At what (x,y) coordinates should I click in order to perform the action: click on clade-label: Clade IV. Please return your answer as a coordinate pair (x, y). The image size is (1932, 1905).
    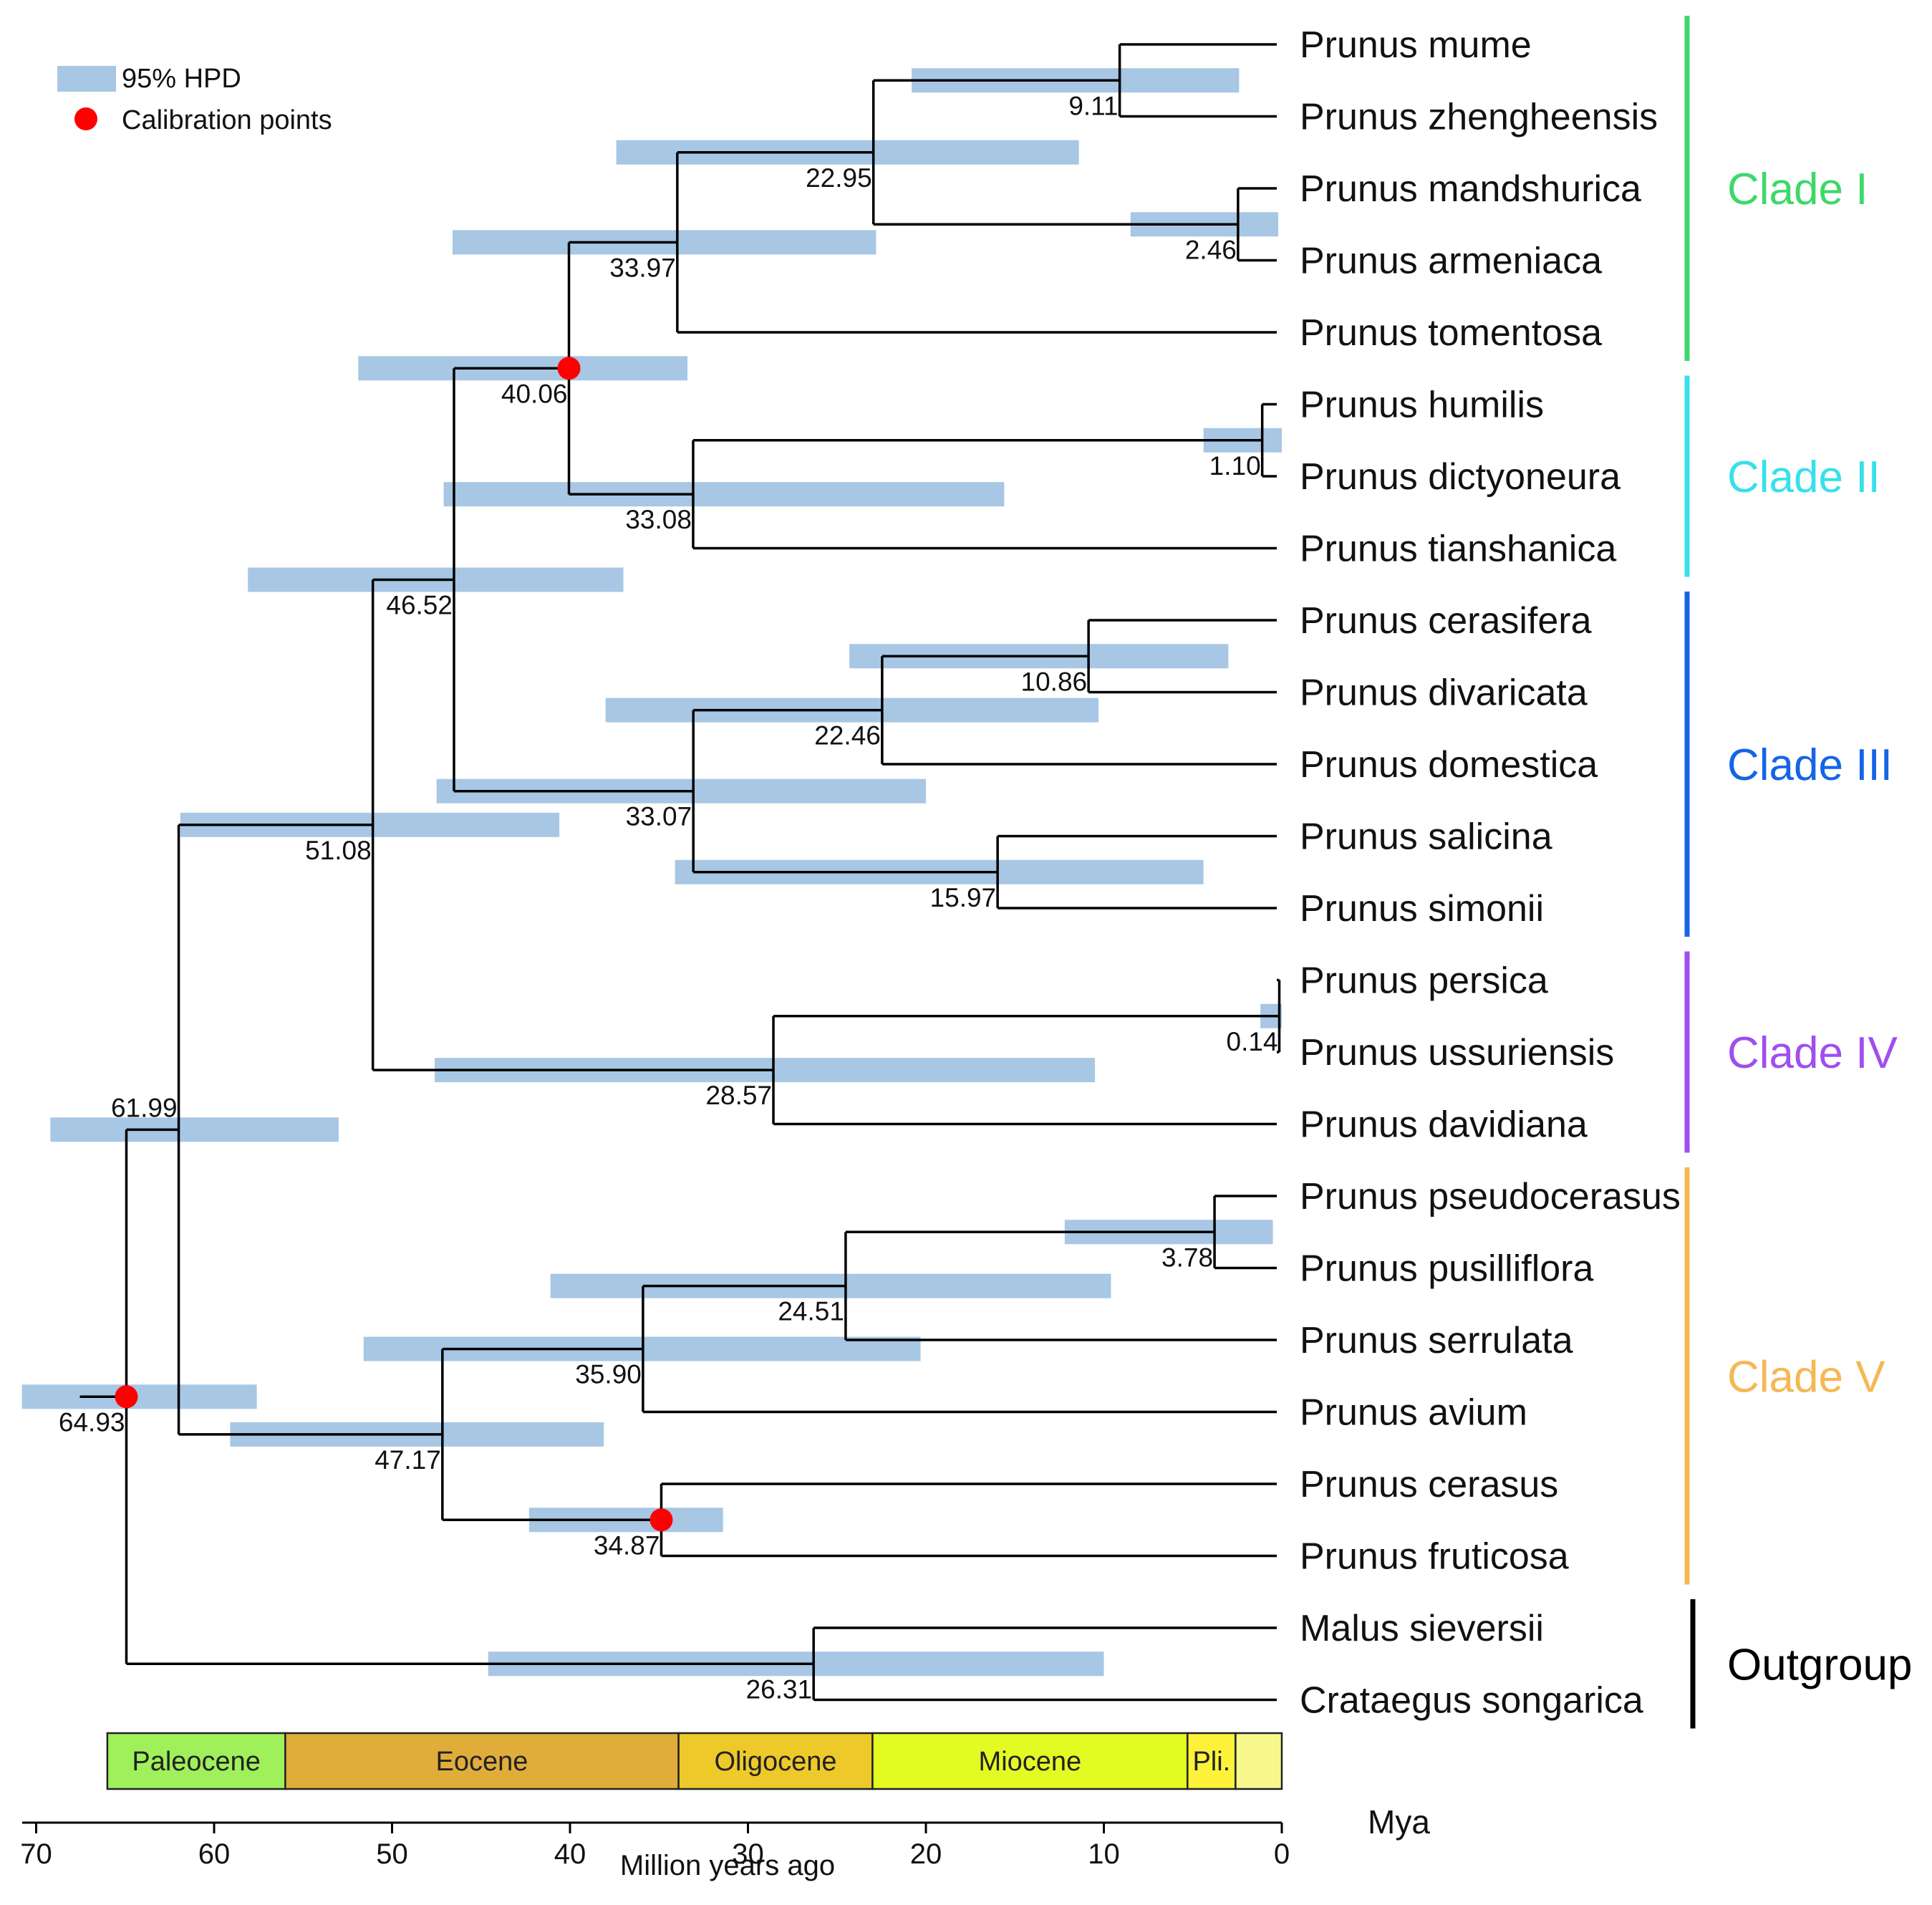
    Looking at the image, I should click on (1812, 1053).